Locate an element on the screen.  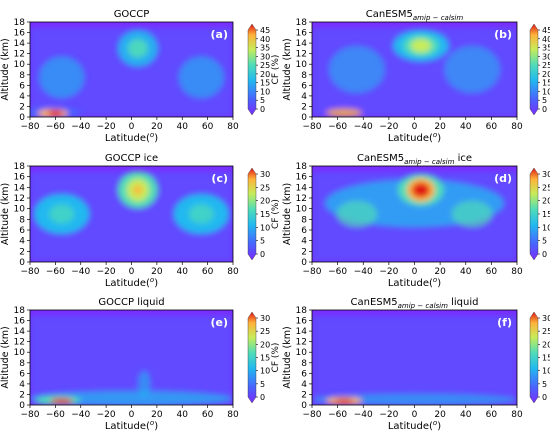
panel-title: CanESM5amip − calsim is located at coordinates (415, 15).